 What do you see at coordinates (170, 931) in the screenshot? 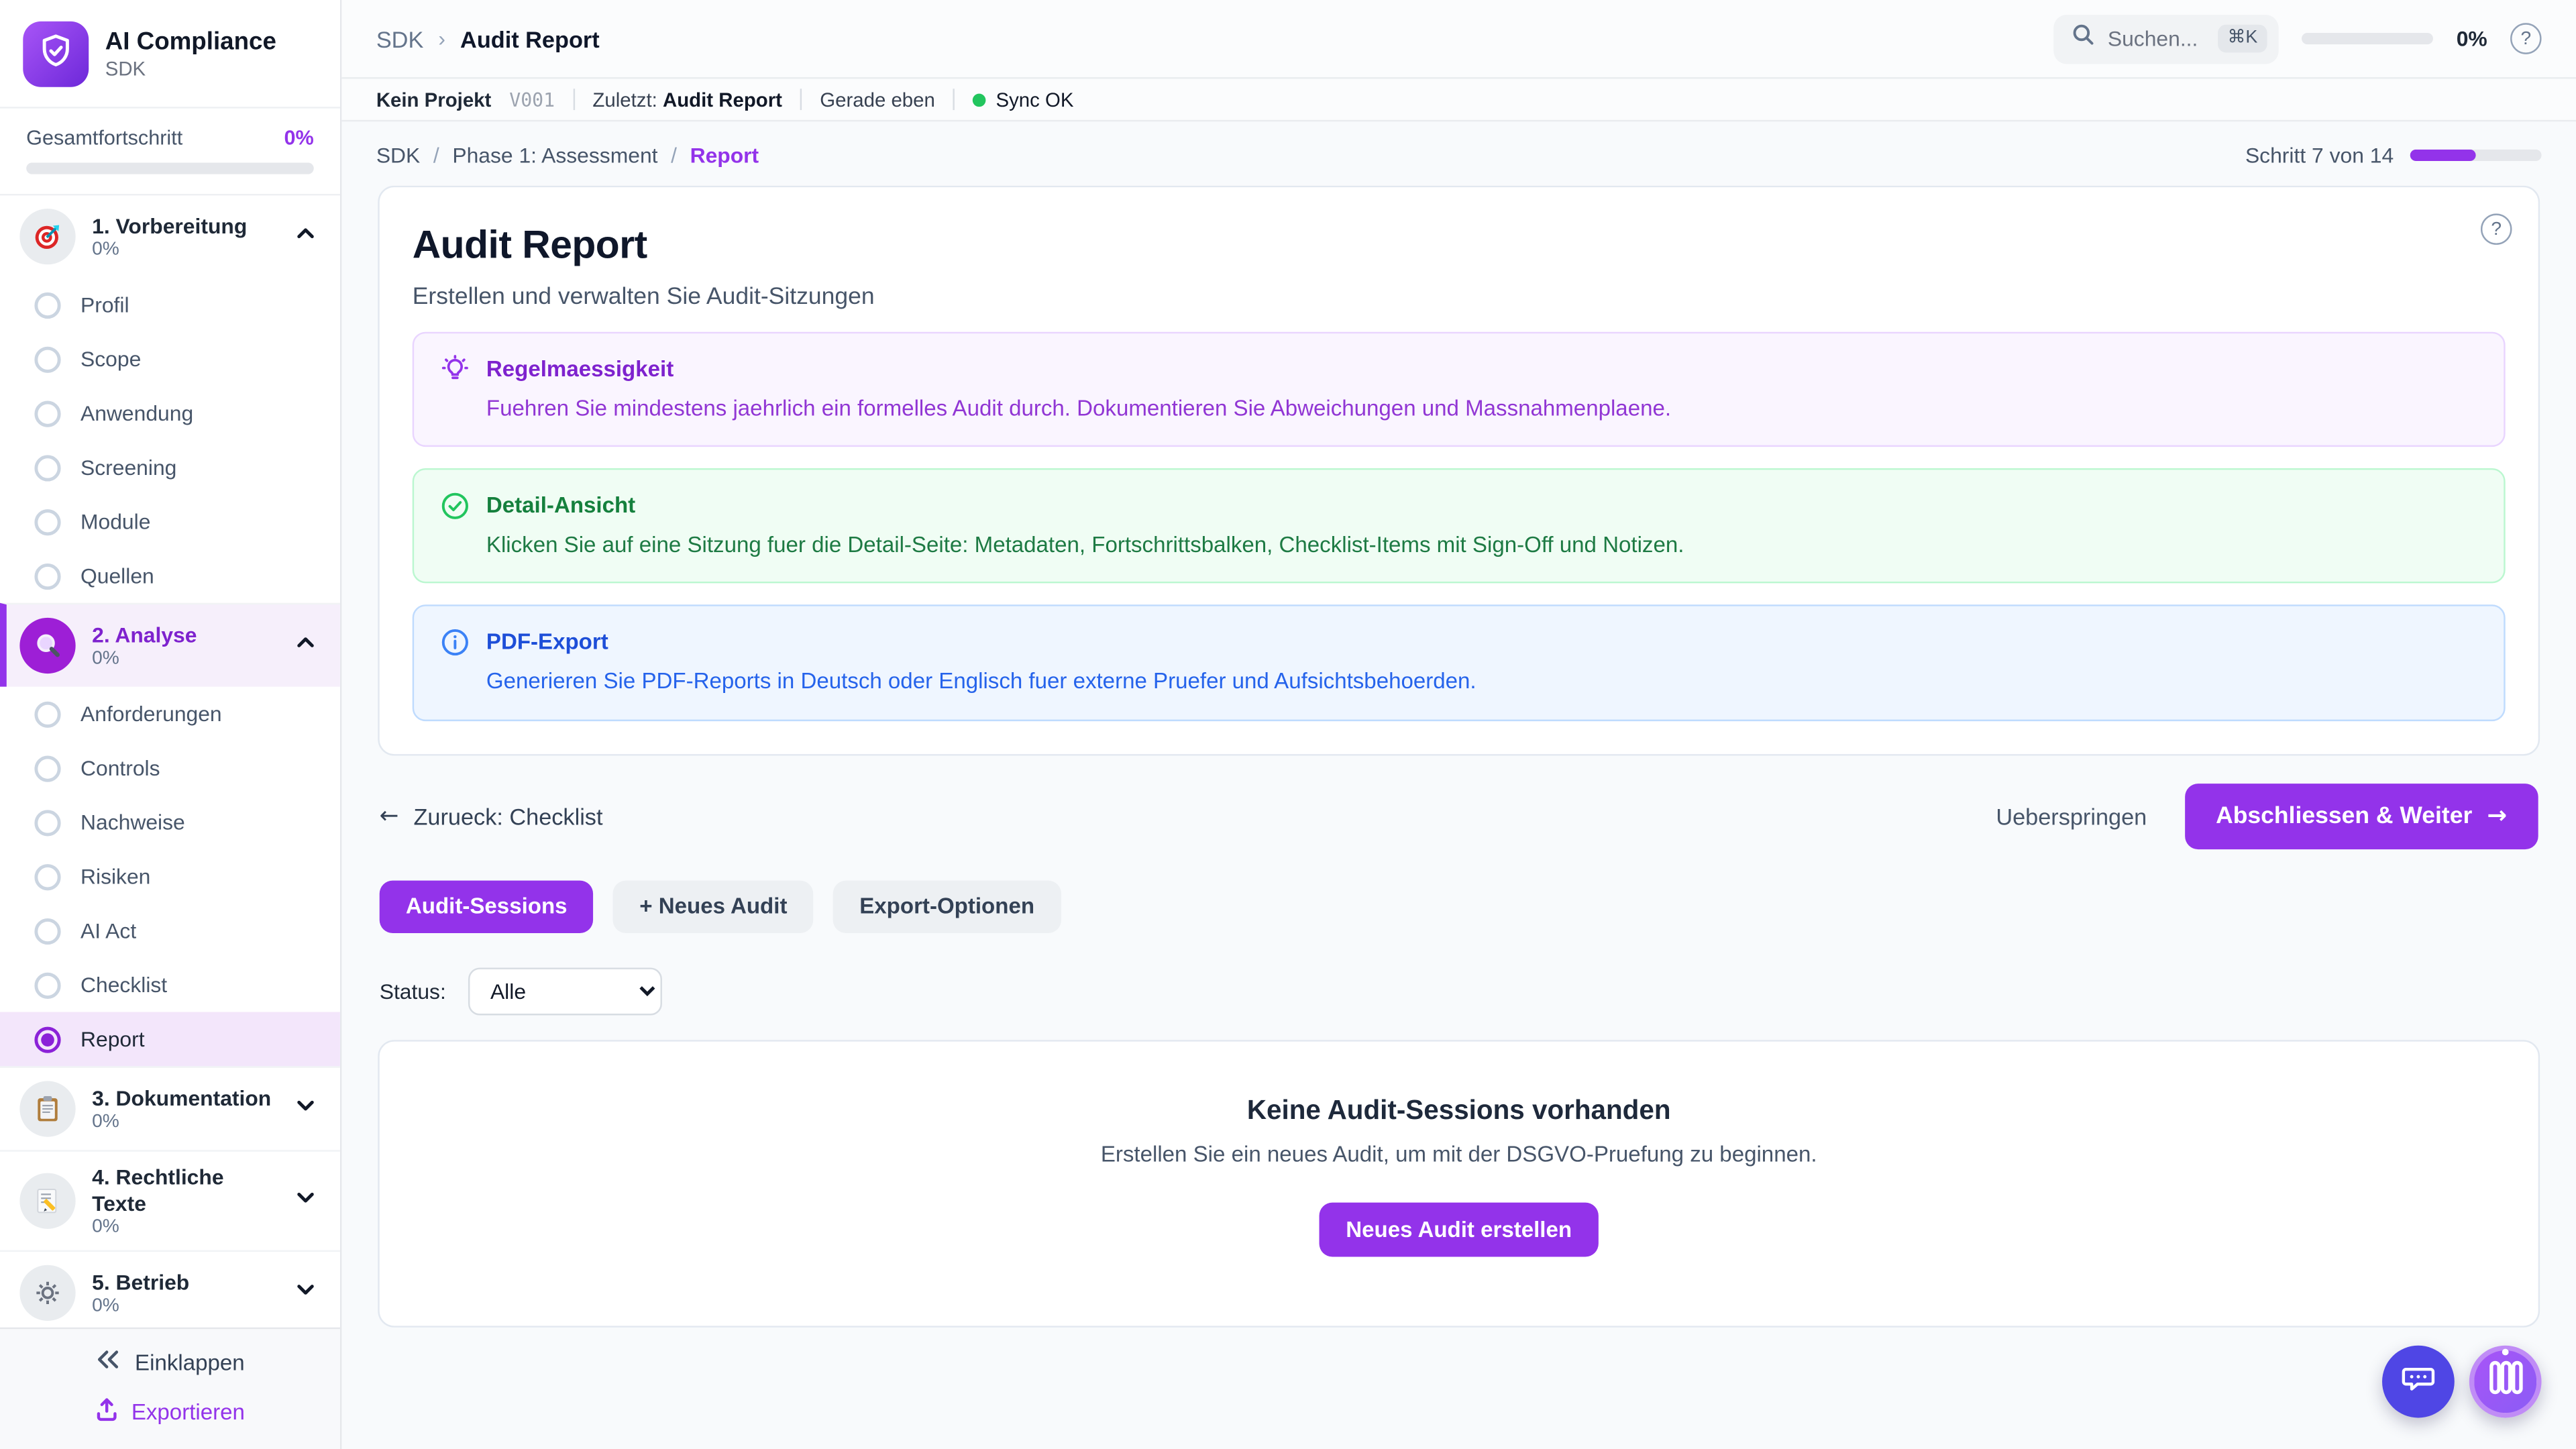
I see `sidebar-item-ai-act: AI Act` at bounding box center [170, 931].